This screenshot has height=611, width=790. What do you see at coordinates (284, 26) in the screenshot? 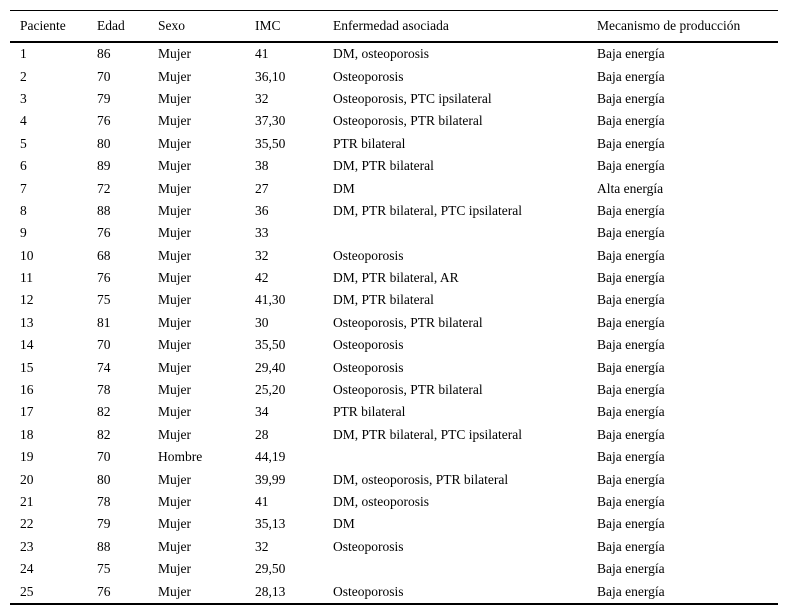
I see `column-header-imc: IMC` at bounding box center [284, 26].